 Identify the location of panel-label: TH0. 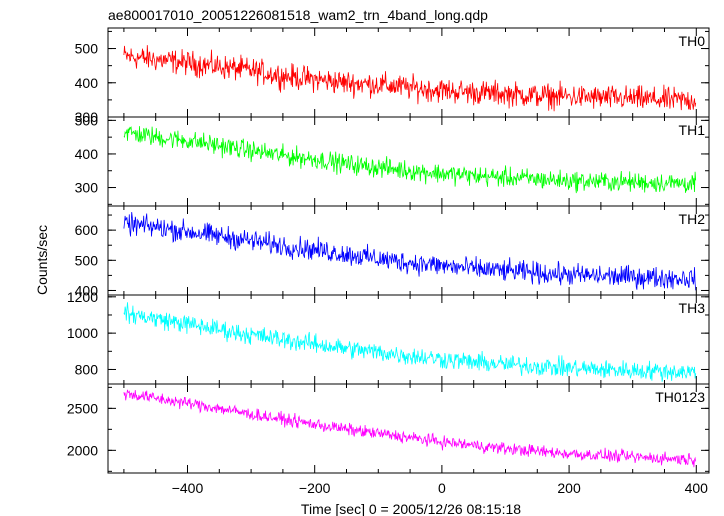
(692, 41).